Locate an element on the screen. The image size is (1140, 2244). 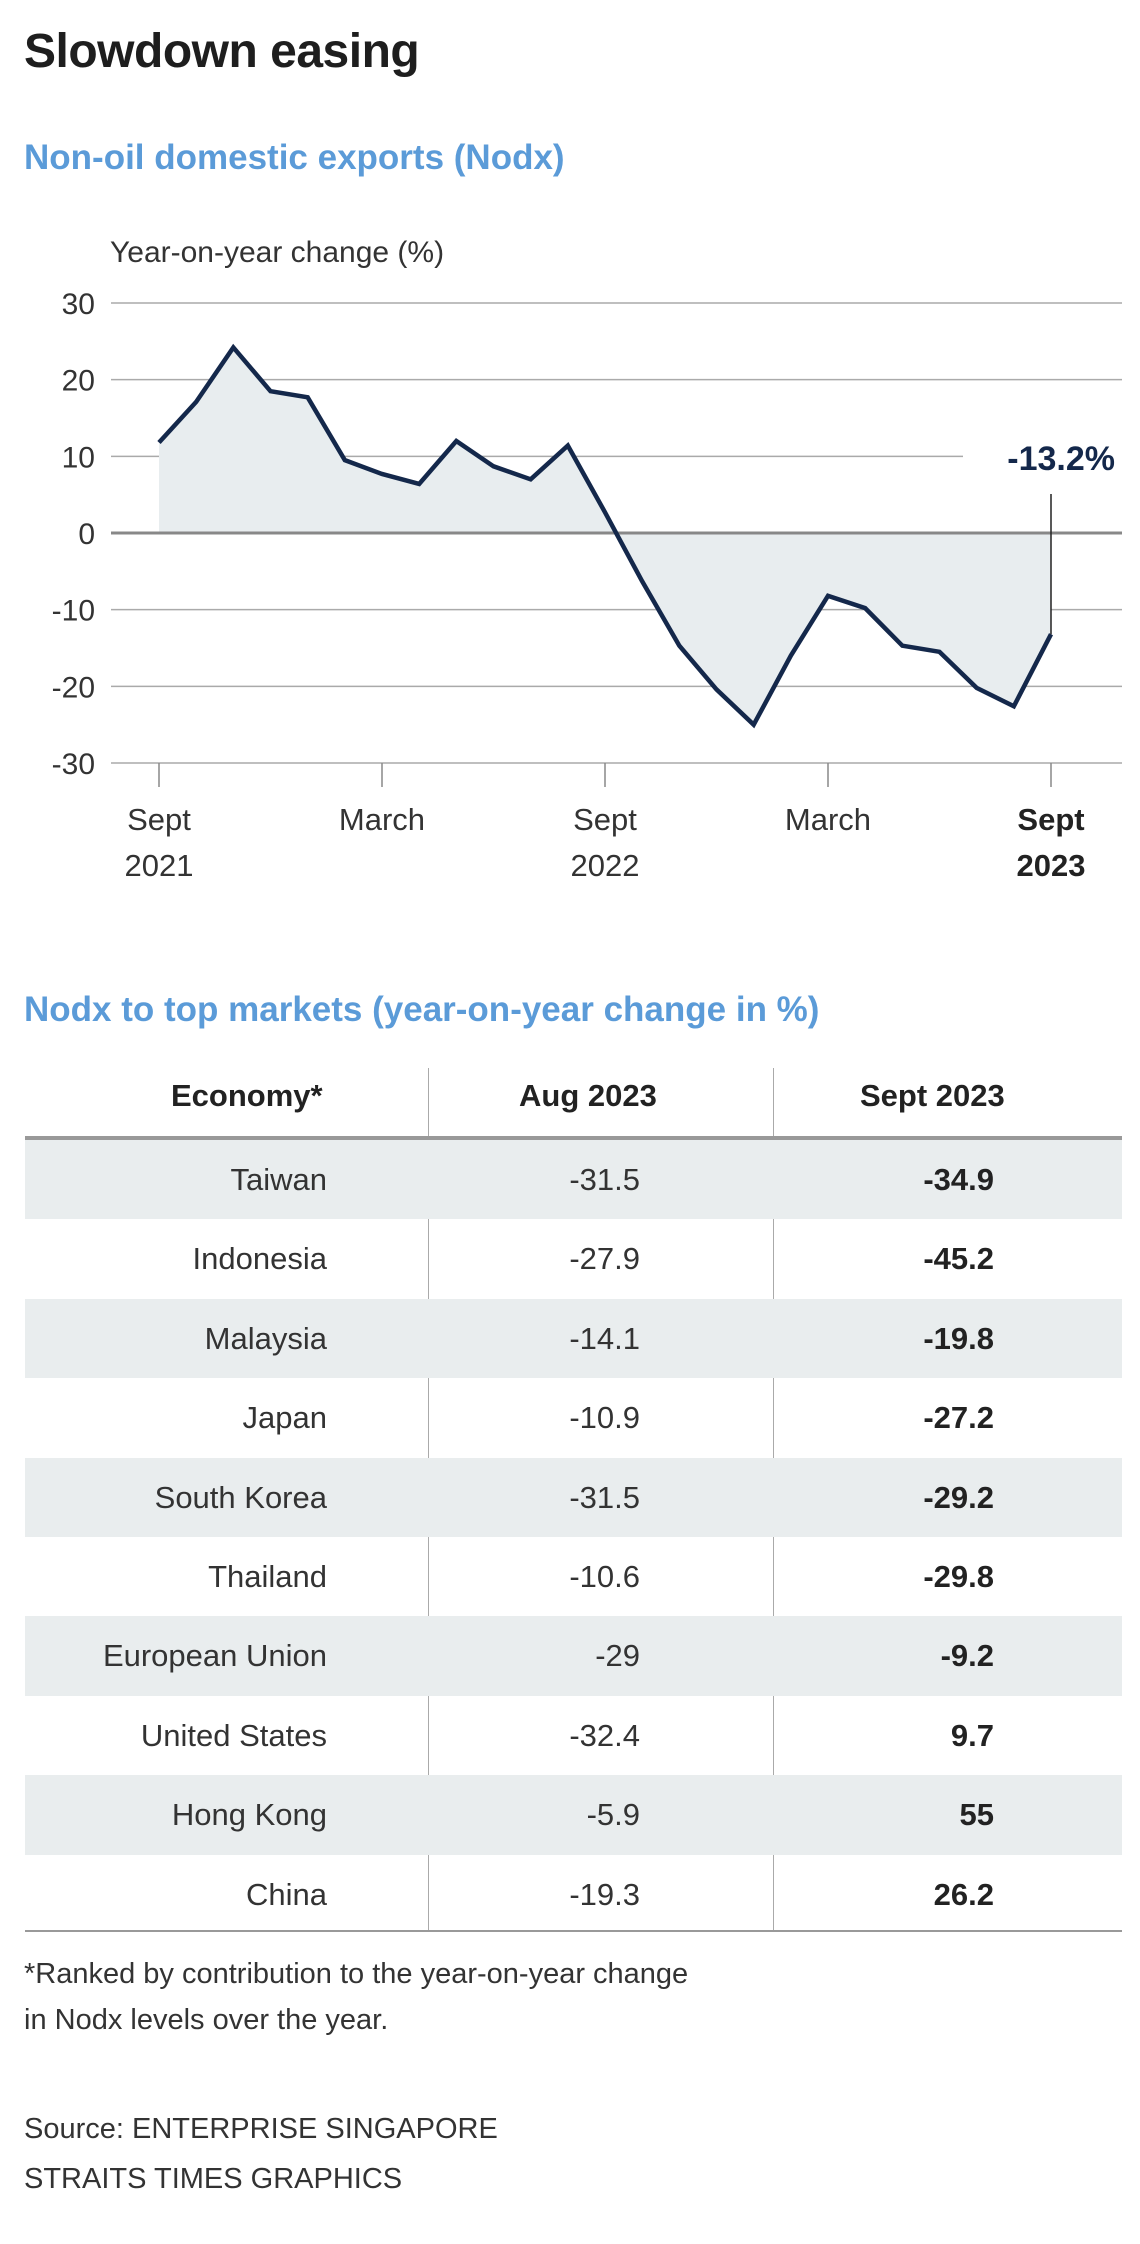
page-title: Slowdown easing is located at coordinates (222, 51).